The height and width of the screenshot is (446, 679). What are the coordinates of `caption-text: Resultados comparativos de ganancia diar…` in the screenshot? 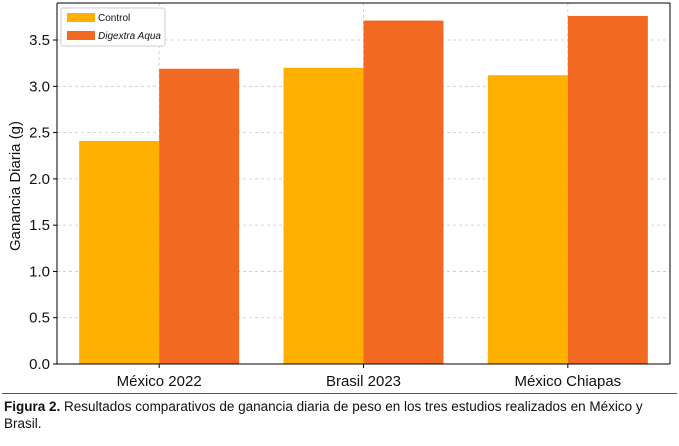 It's located at (323, 415).